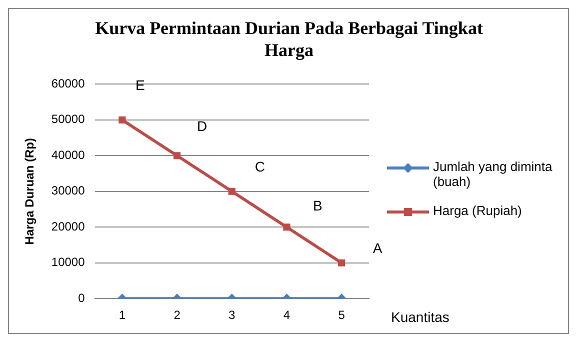 This screenshot has width=577, height=342. What do you see at coordinates (342, 315) in the screenshot?
I see `x-tick-label: 5` at bounding box center [342, 315].